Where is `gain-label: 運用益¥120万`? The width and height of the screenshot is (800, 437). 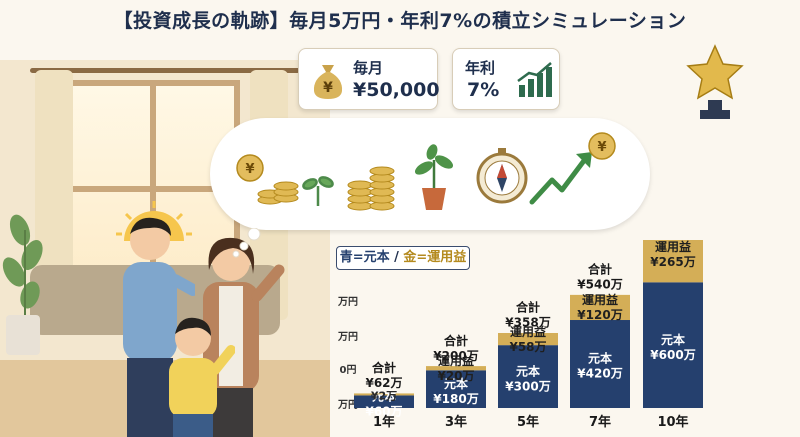 gain-label: 運用益¥120万 is located at coordinates (599, 307).